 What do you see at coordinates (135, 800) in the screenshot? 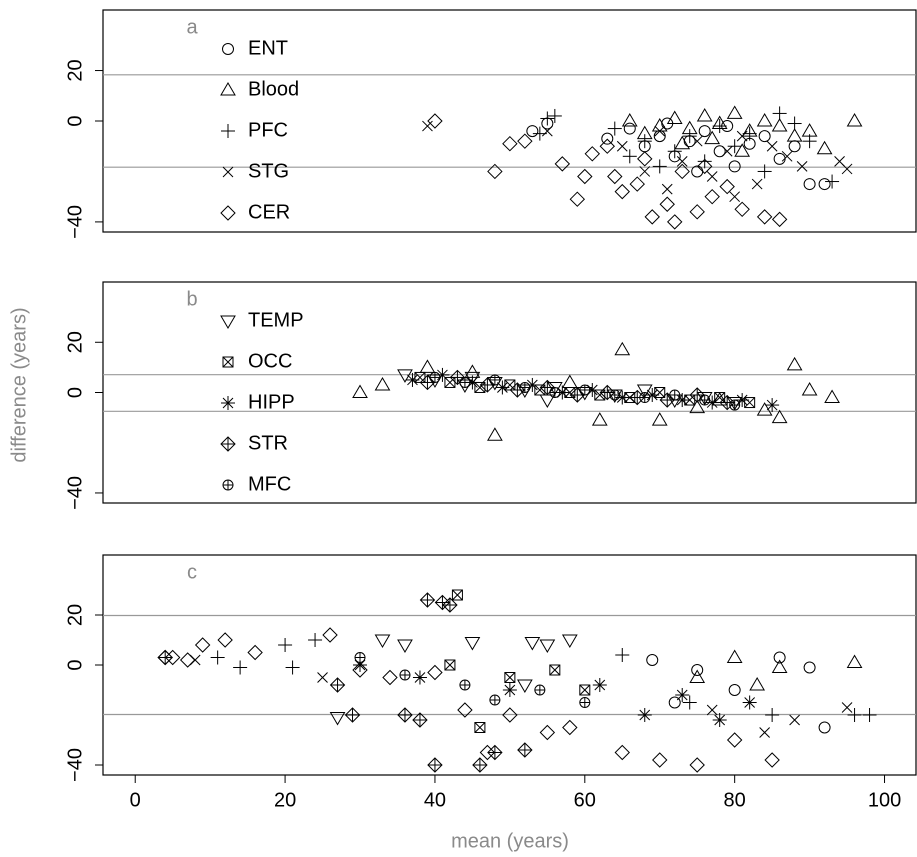
I see `x-tick-label: 0` at bounding box center [135, 800].